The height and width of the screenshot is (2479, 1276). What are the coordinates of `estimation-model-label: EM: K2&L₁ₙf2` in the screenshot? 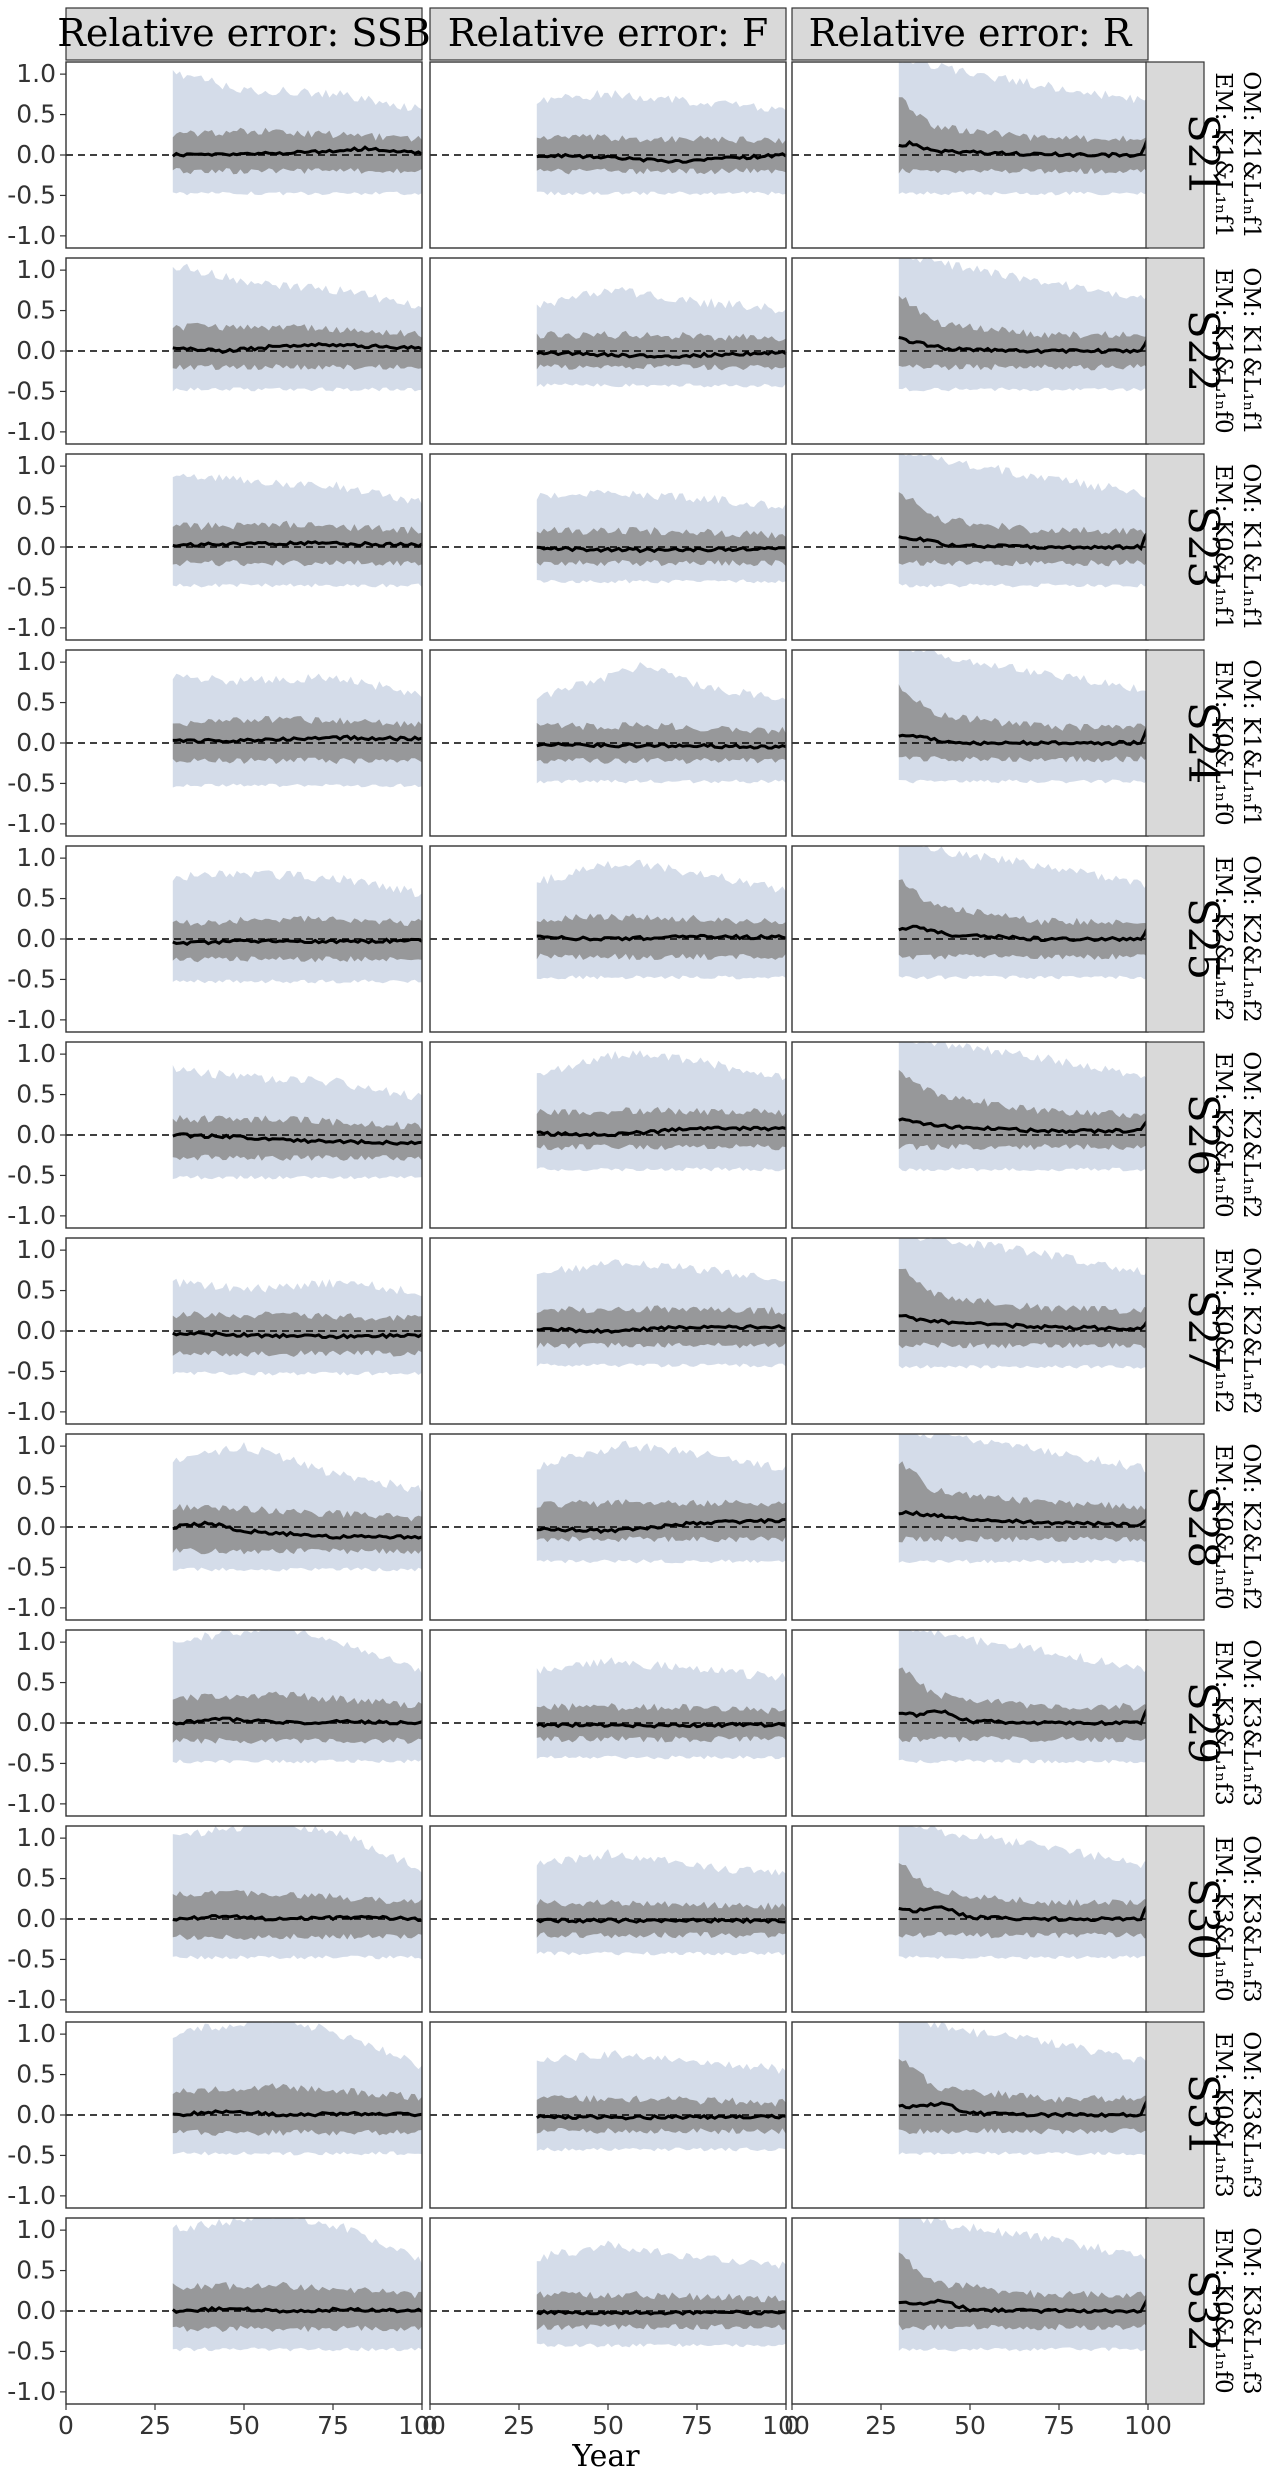 It's located at (1223, 938).